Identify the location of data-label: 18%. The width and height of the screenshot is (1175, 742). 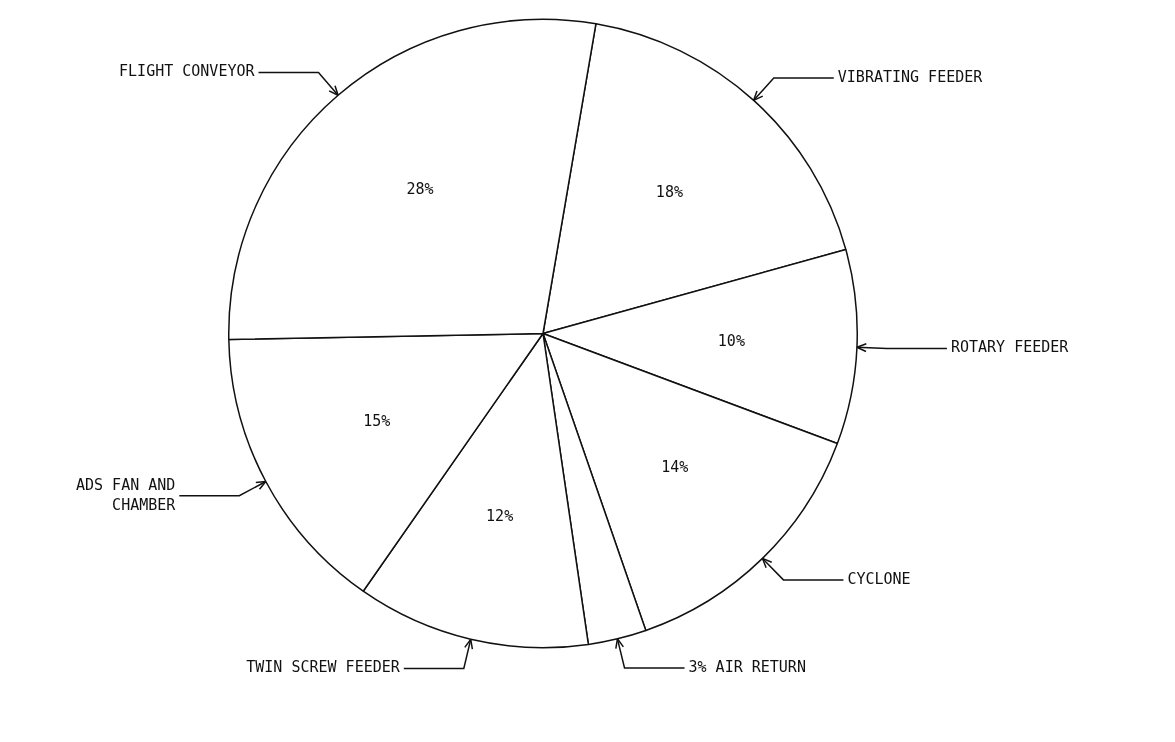
(669, 192).